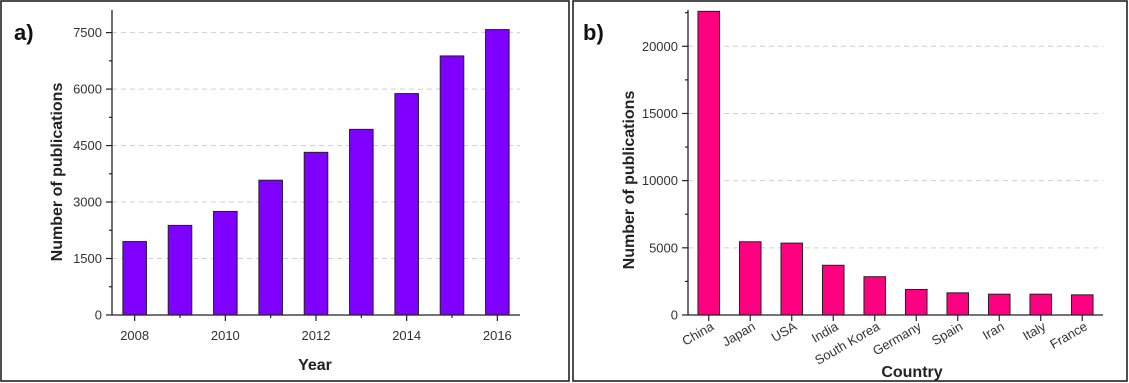  I want to click on b-bar-japan, so click(750, 278).